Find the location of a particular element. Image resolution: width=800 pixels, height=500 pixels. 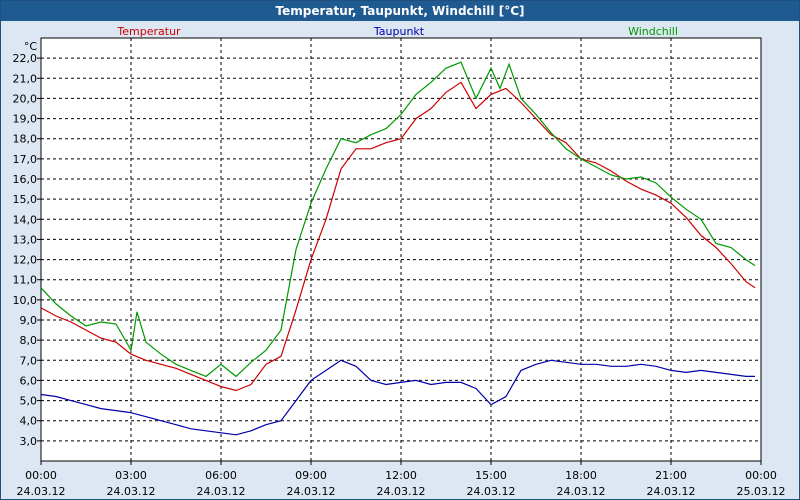

x-tick-time: 21:00 is located at coordinates (671, 475).